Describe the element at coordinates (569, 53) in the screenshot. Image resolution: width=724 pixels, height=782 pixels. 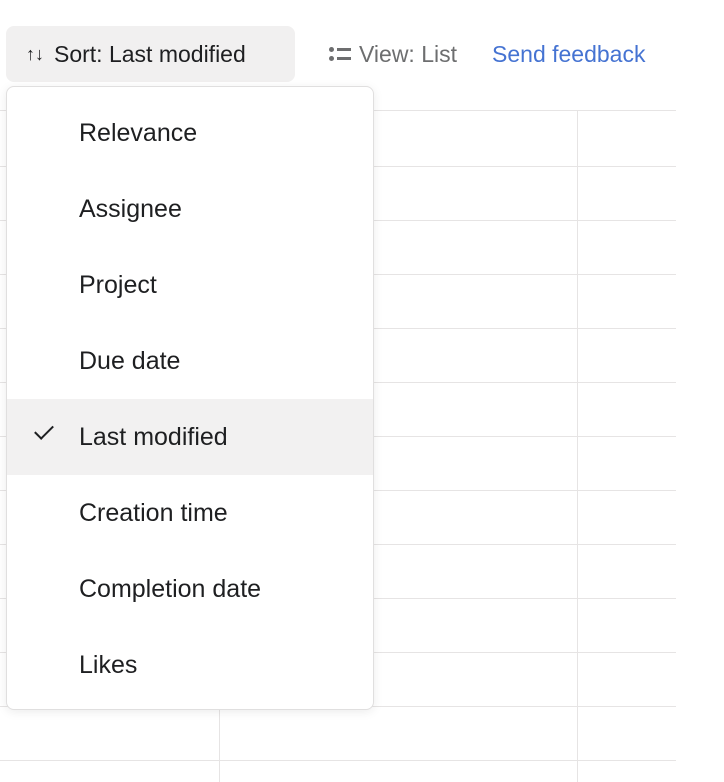
I see `send-feedback-link: Send feedback` at that location.